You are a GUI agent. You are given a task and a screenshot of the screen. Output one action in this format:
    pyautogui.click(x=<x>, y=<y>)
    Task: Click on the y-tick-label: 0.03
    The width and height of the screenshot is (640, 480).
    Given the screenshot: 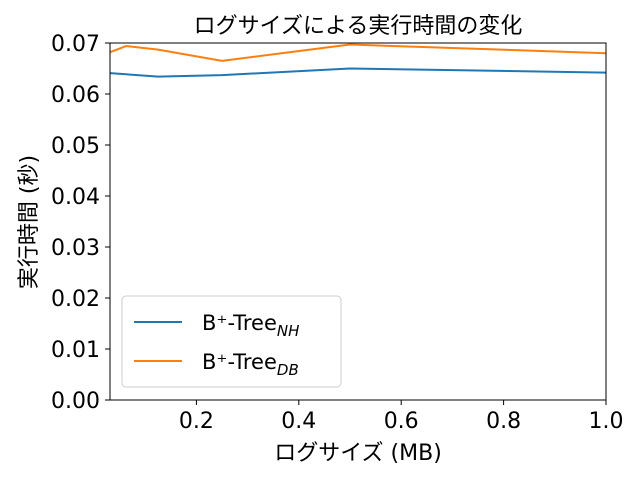 What is the action you would take?
    pyautogui.click(x=75, y=248)
    